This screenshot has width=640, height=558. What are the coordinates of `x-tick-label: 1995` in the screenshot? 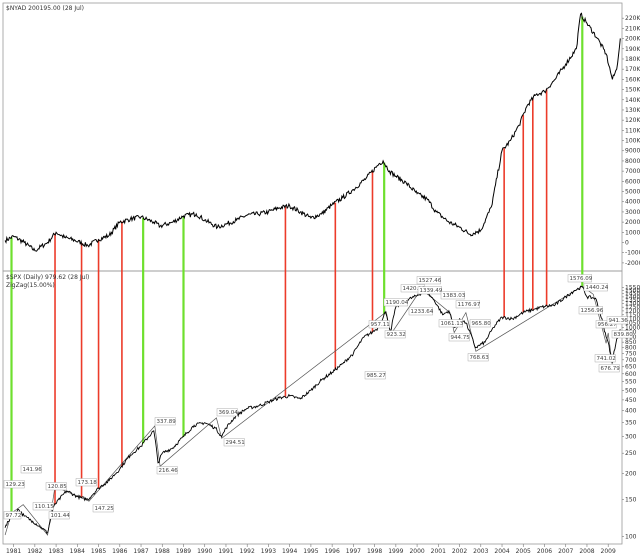 It's located at (310, 551).